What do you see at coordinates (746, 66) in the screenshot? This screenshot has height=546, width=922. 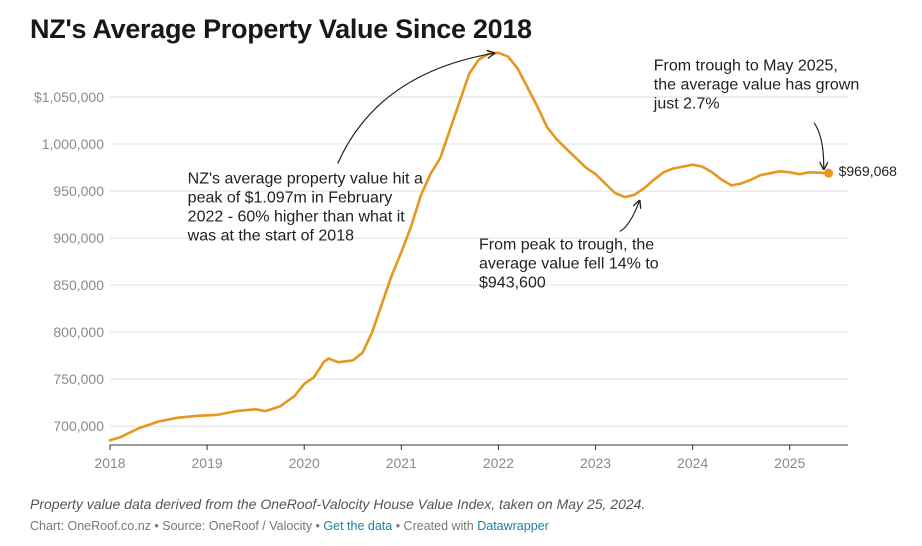 I see `annotation-line: From trough to May 2025,` at bounding box center [746, 66].